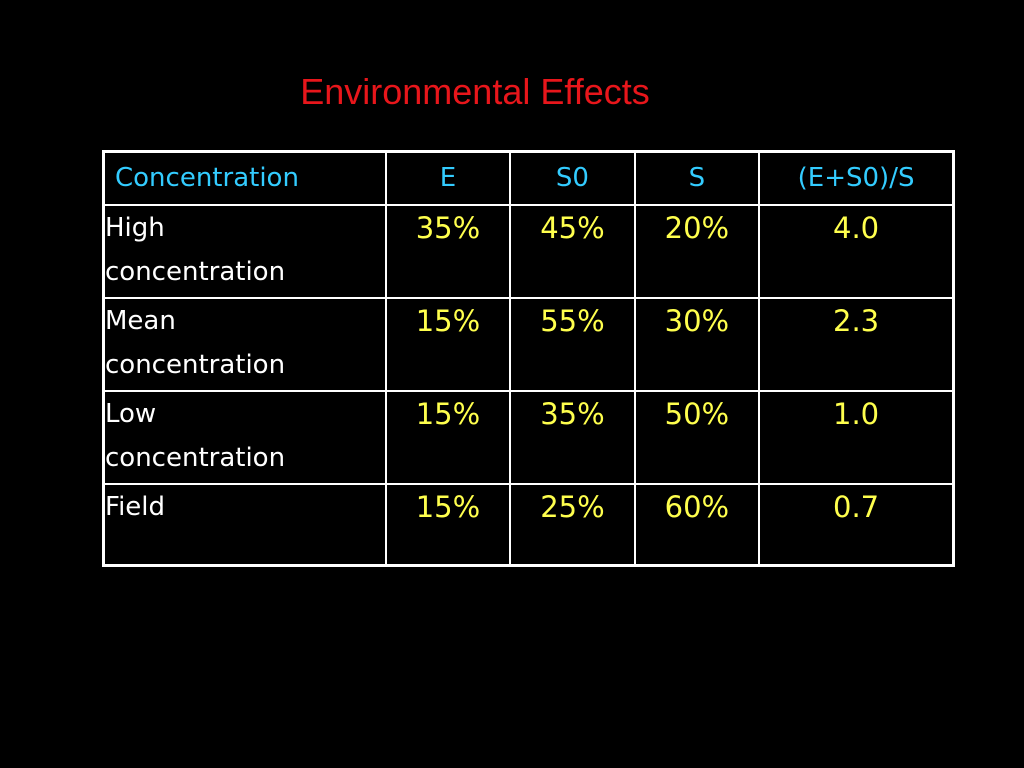 The image size is (1024, 768). I want to click on row-label-low: Low concentration, so click(244, 437).